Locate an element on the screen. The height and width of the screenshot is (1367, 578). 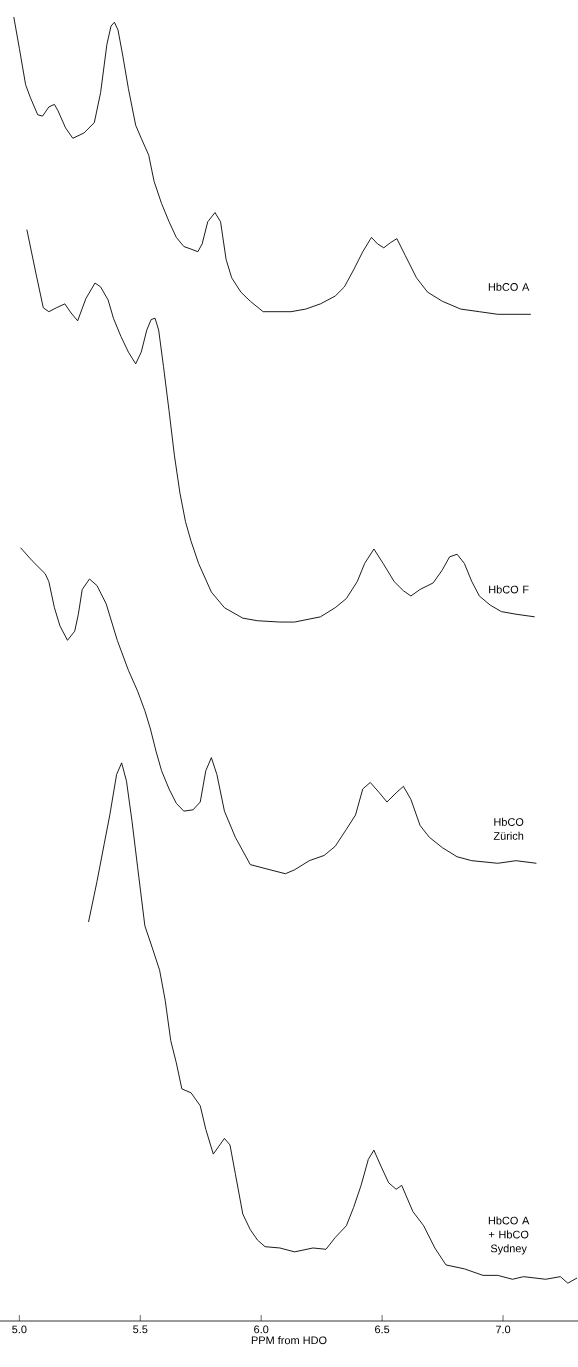
x-tick-label: 7.0 is located at coordinates (503, 1329).